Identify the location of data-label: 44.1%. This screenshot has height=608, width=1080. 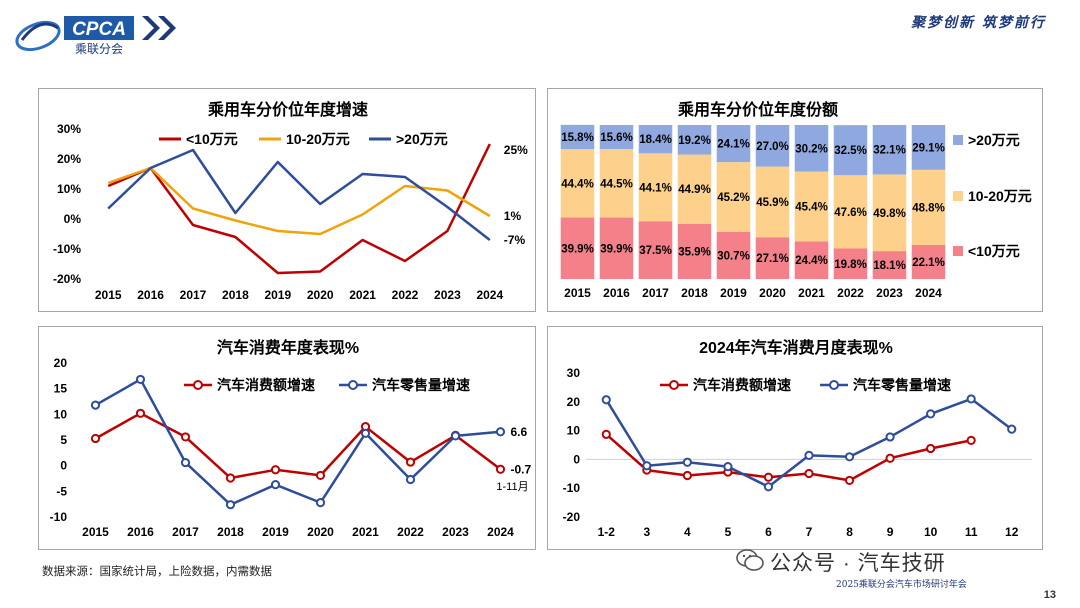
(655, 188).